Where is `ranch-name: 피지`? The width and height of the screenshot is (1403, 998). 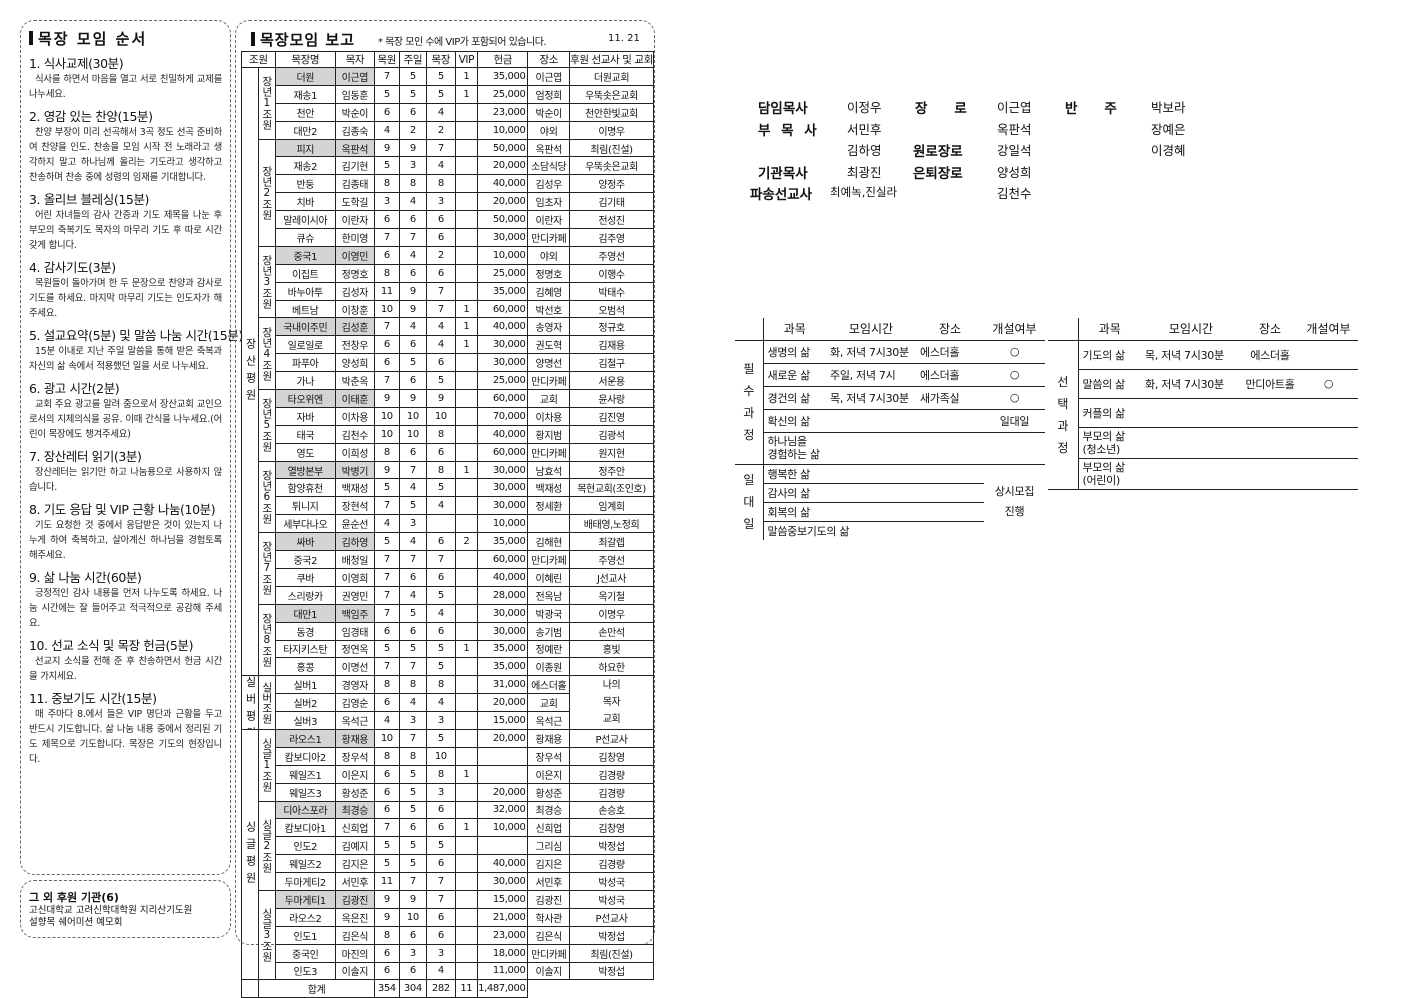 ranch-name: 피지 is located at coordinates (305, 148).